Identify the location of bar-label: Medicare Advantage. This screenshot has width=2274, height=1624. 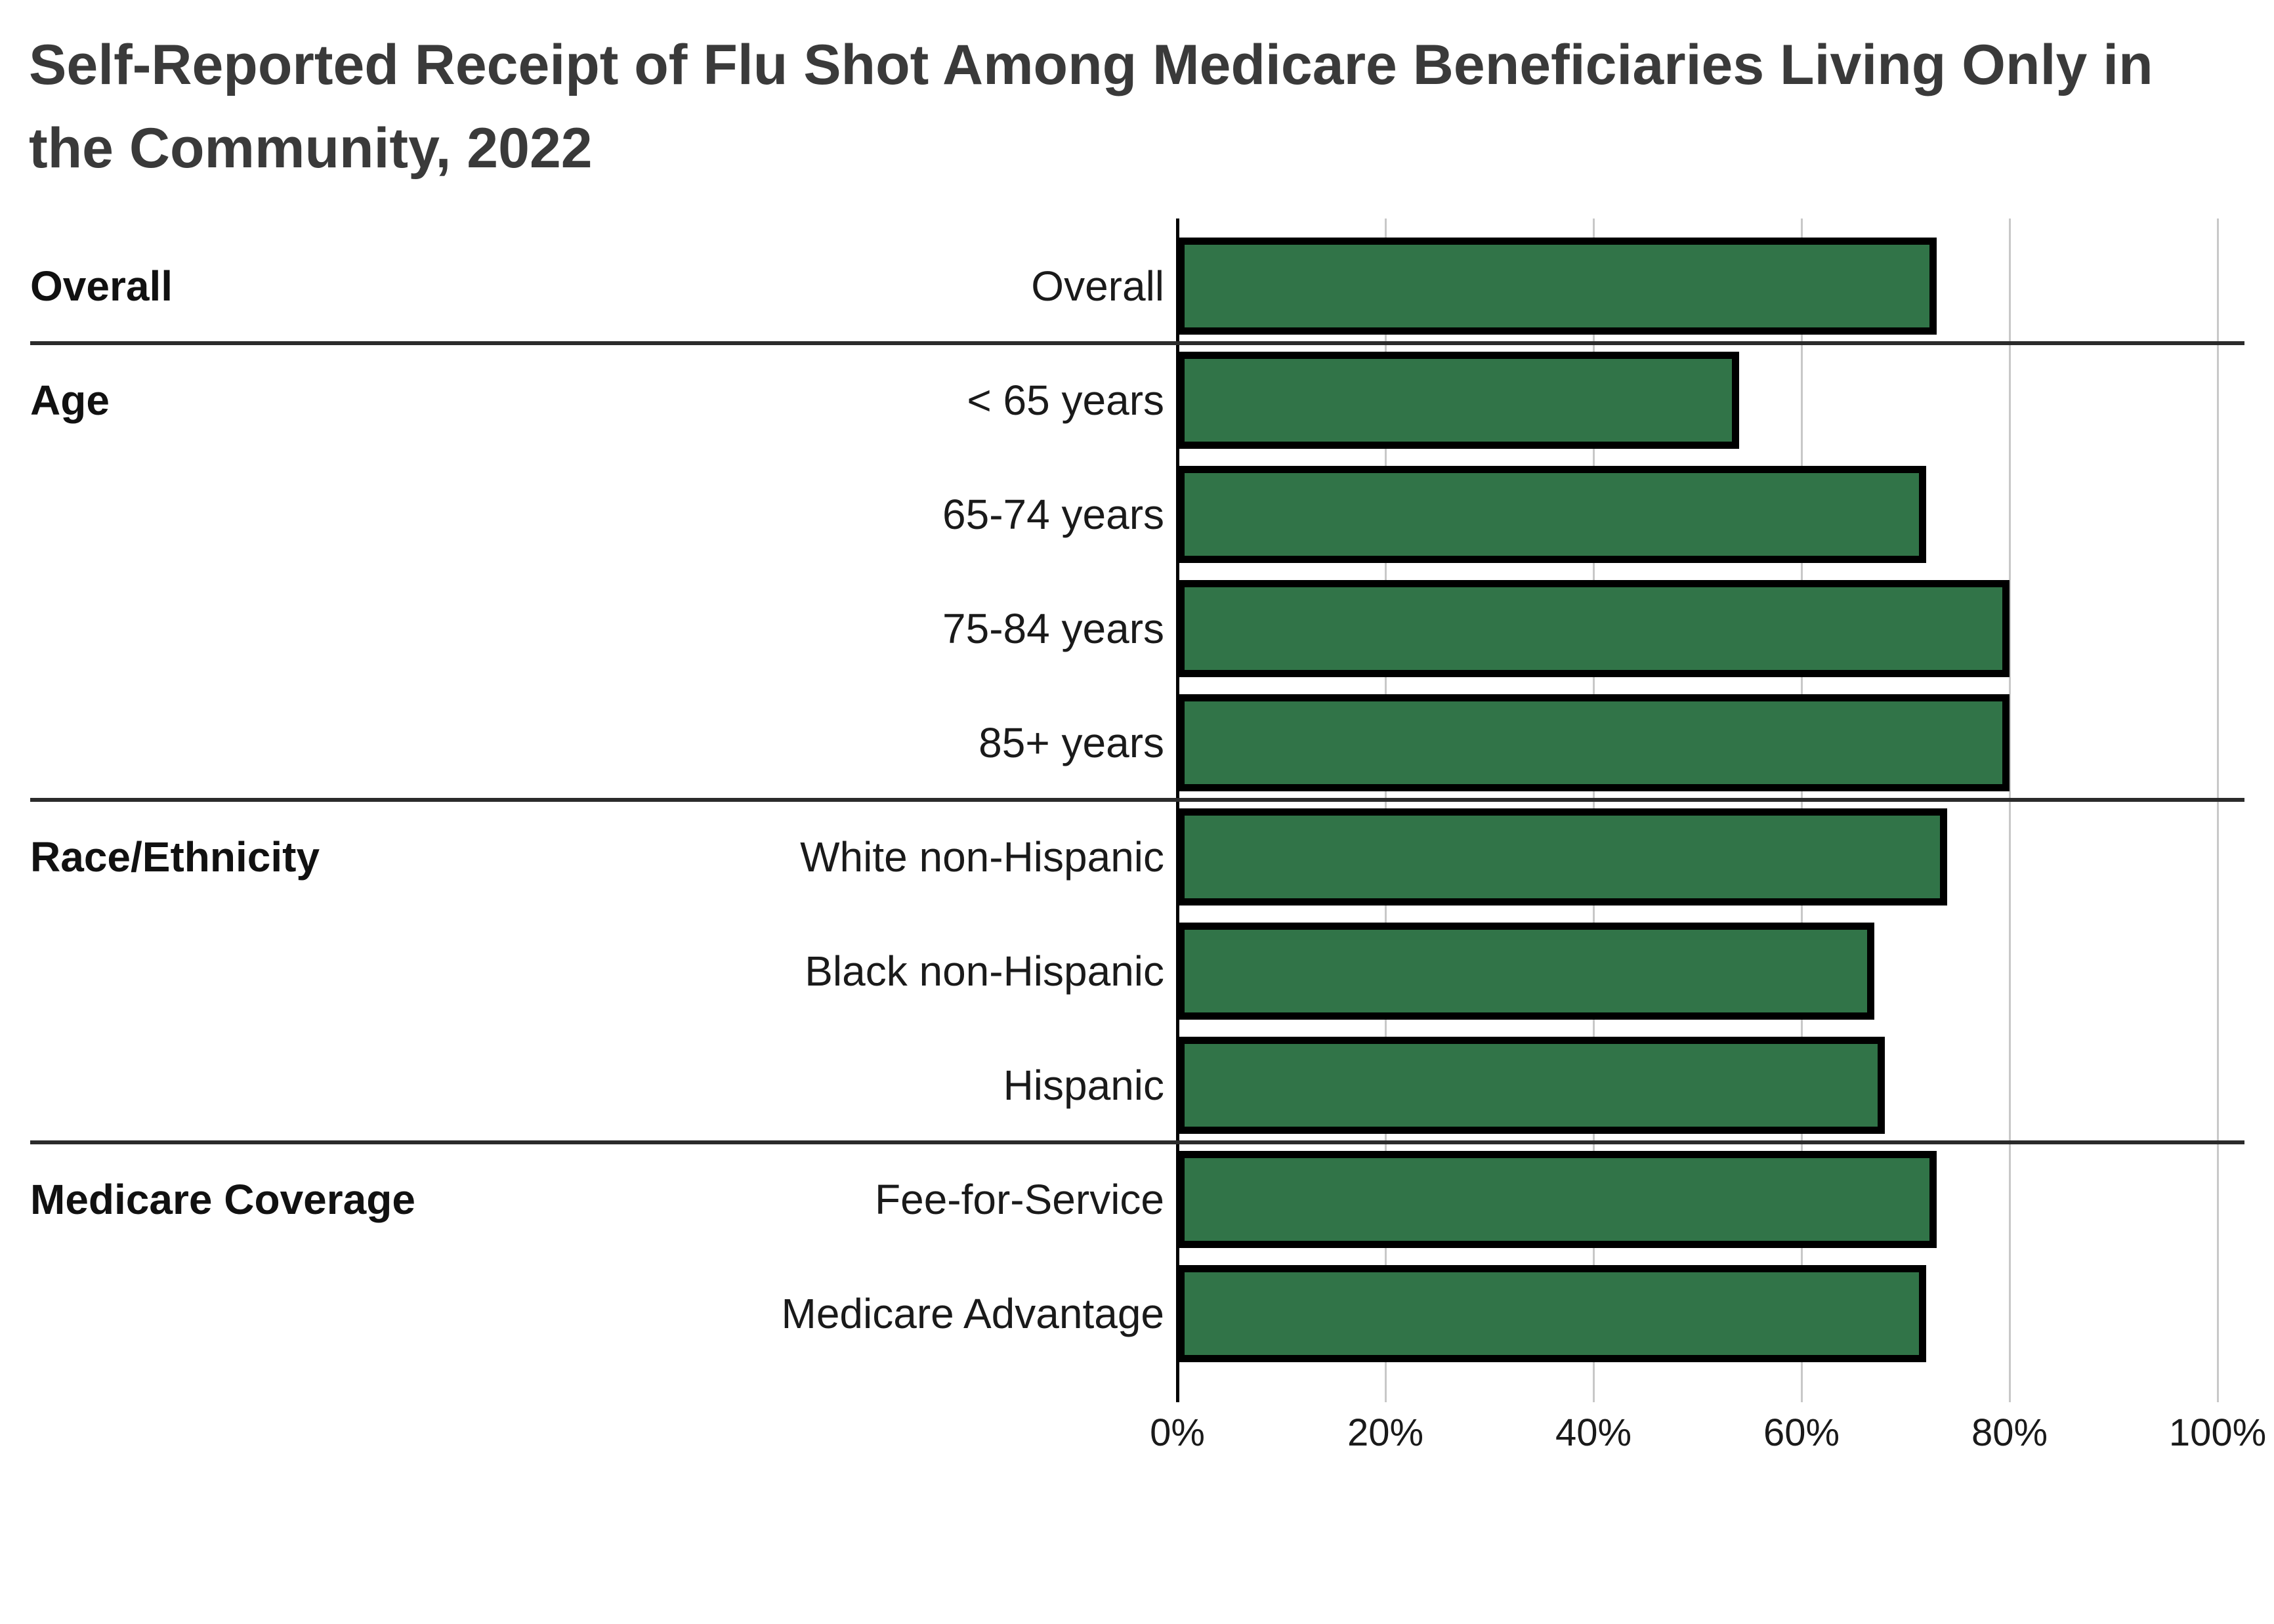
(973, 1313).